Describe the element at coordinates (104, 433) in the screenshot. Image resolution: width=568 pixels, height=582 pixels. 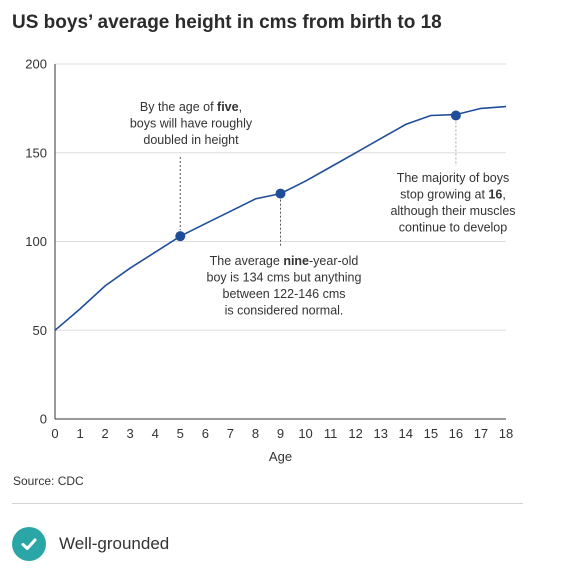
I see `x-tick-label: 2` at that location.